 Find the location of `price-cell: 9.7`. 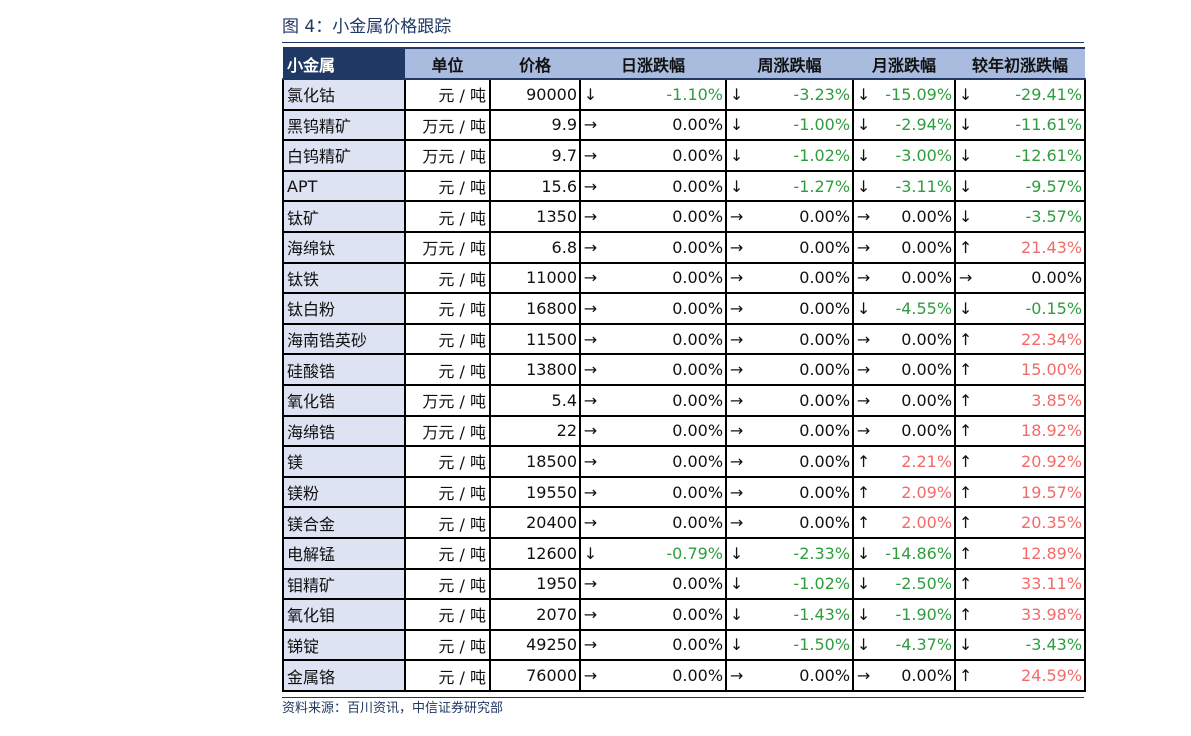

price-cell: 9.7 is located at coordinates (535, 156).